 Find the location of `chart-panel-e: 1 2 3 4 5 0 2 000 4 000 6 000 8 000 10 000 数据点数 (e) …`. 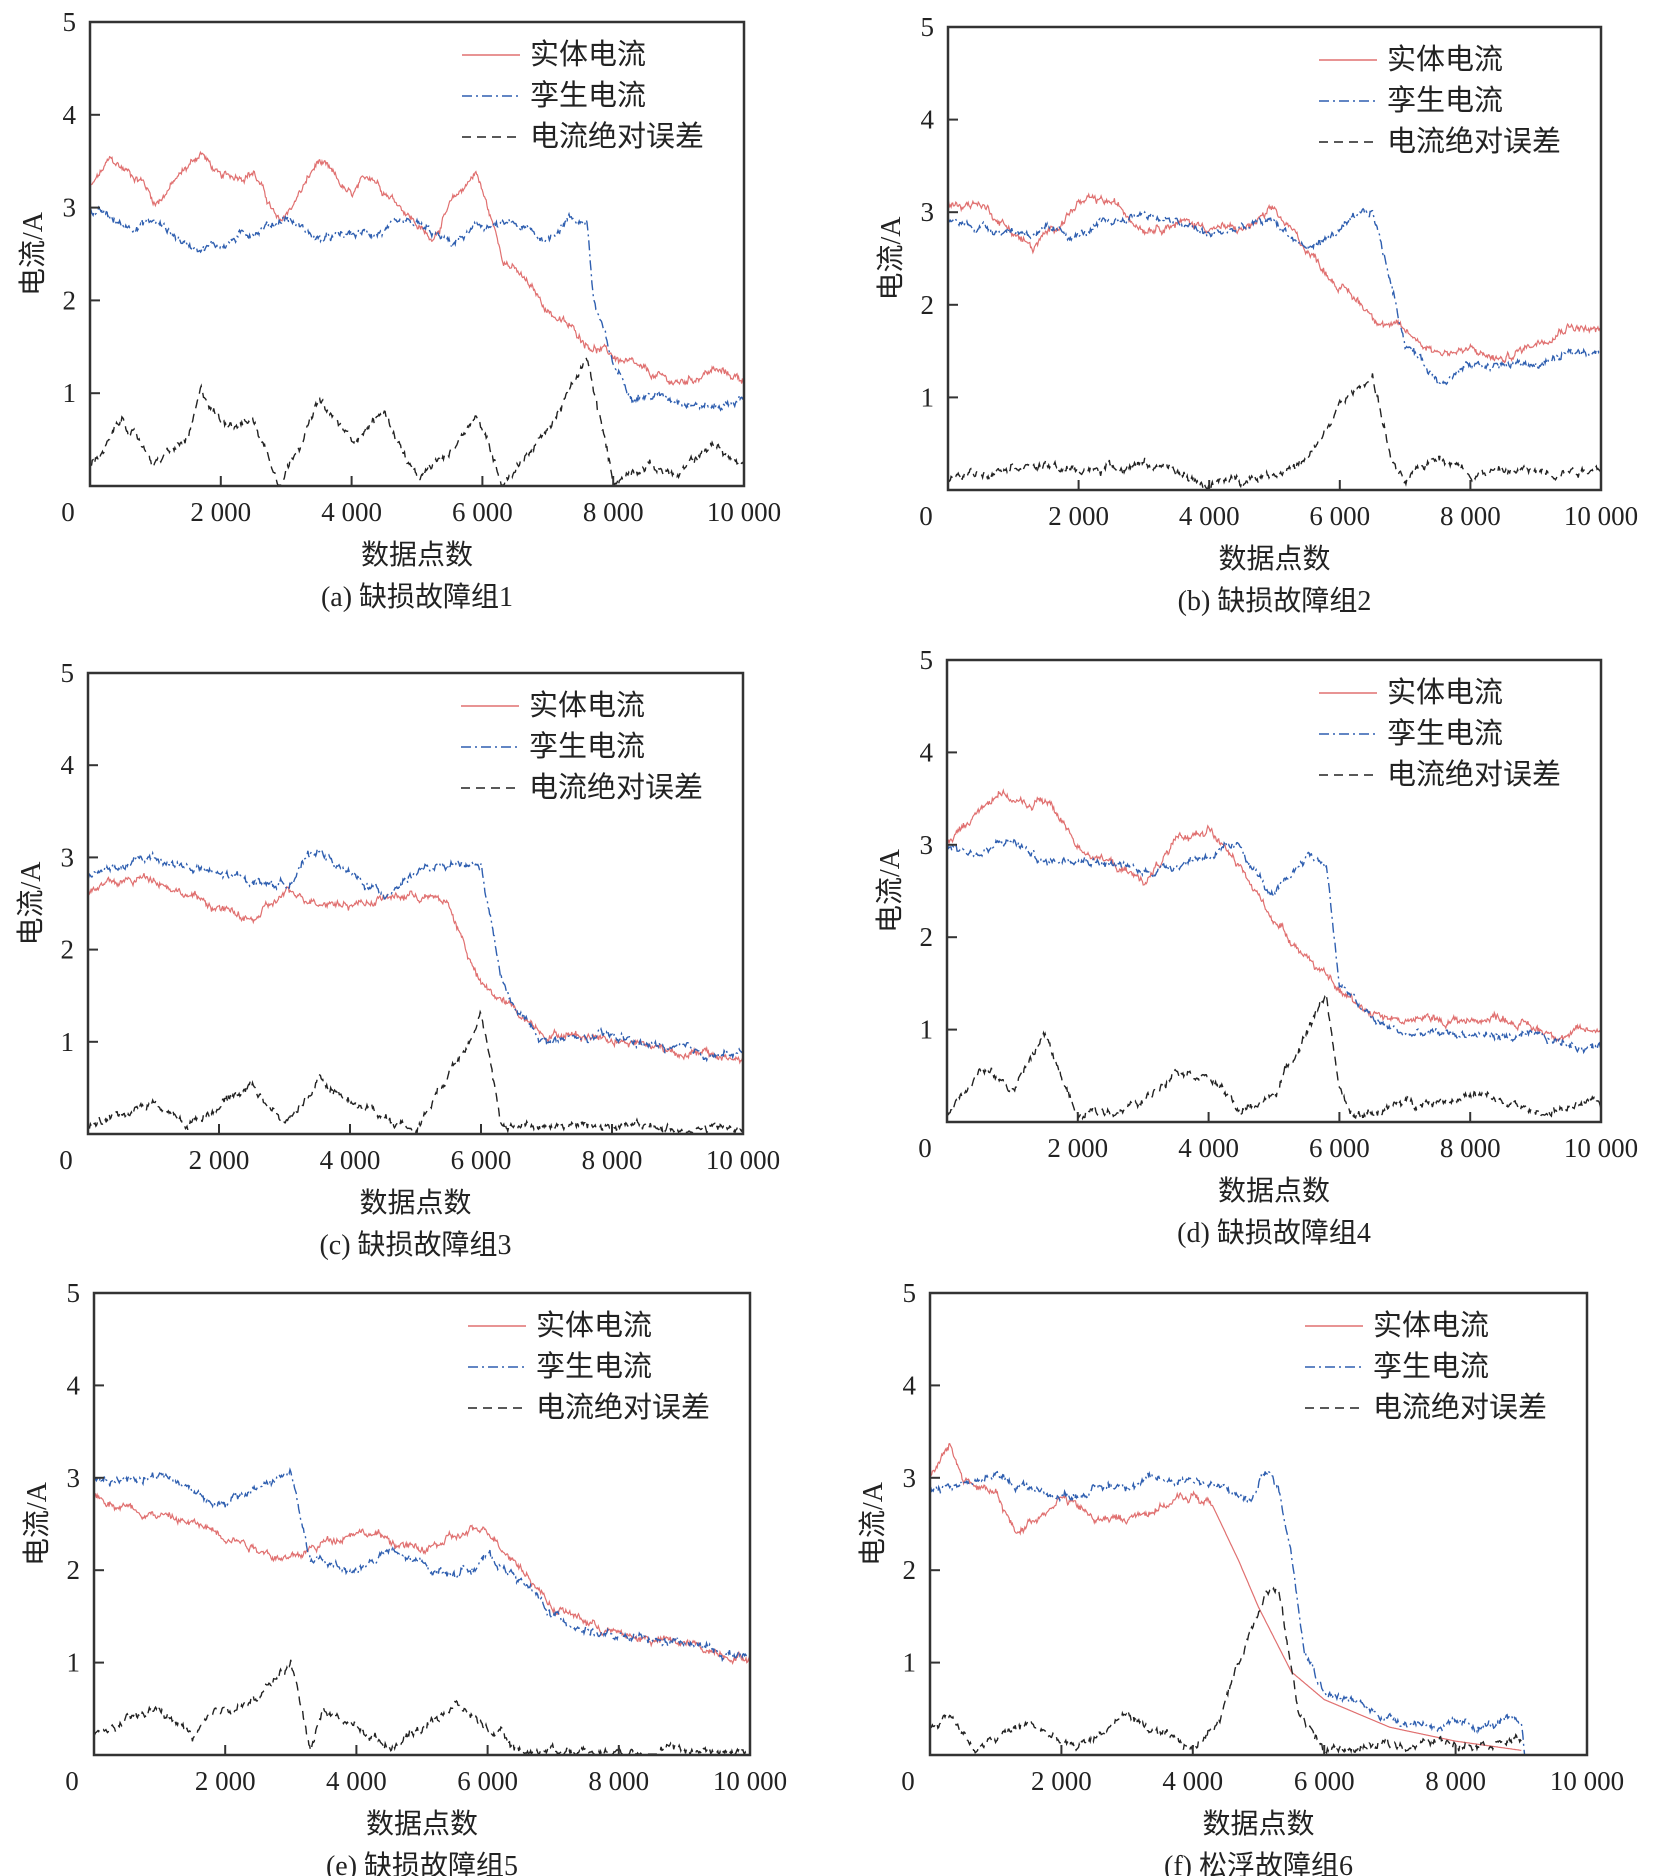

chart-panel-e: 1 2 3 4 5 0 2 000 4 000 6 000 8 000 10 000 数据点数 (e) … is located at coordinates (404, 1577).